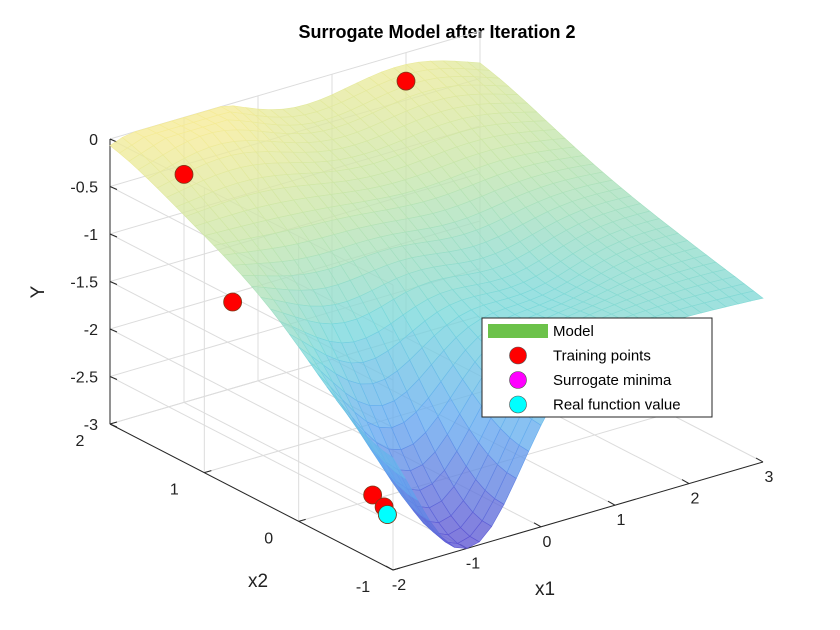 Image resolution: width=840 pixels, height=630 pixels. Describe the element at coordinates (84, 188) in the screenshot. I see `z-tick-label: -0.5` at that location.